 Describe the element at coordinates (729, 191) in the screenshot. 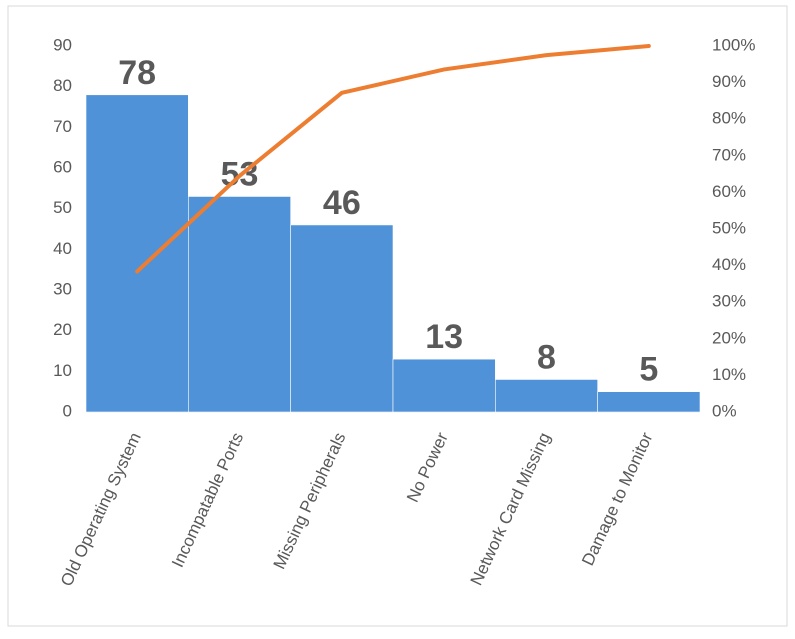

I see `y2-tick-label: 60%` at that location.